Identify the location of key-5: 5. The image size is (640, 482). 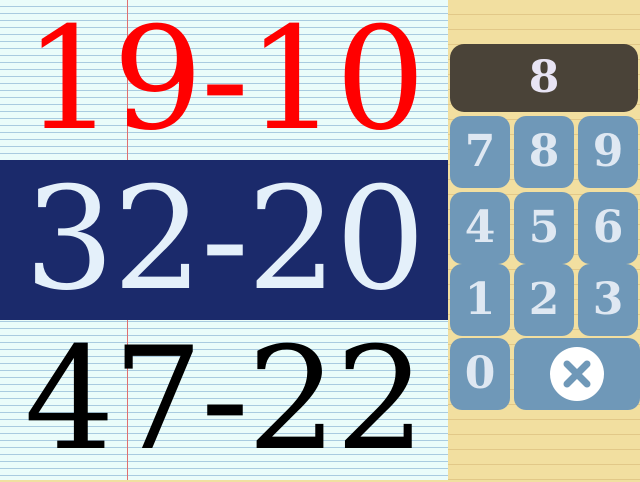
(544, 228).